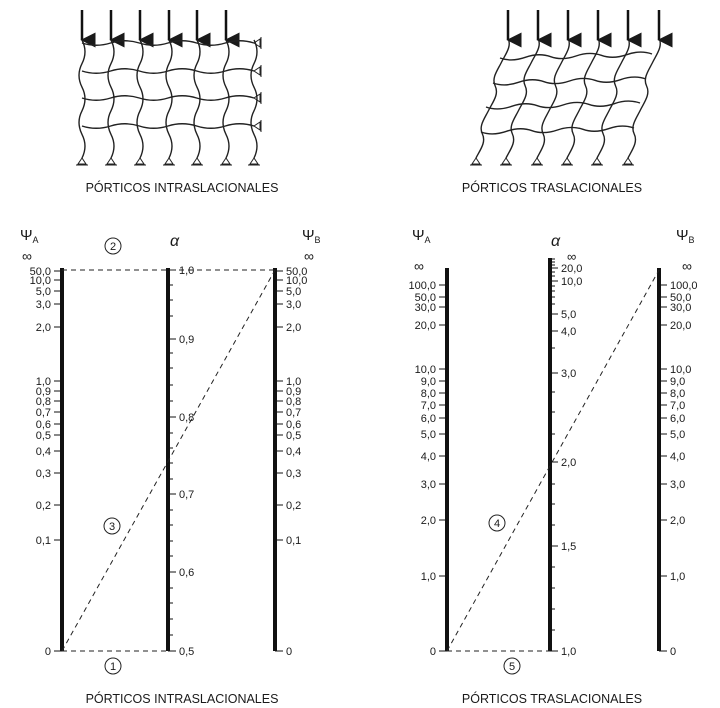  Describe the element at coordinates (552, 187) in the screenshot. I see `sway-frame-caption: PÓRTICOS TRASLACIONALES` at that location.